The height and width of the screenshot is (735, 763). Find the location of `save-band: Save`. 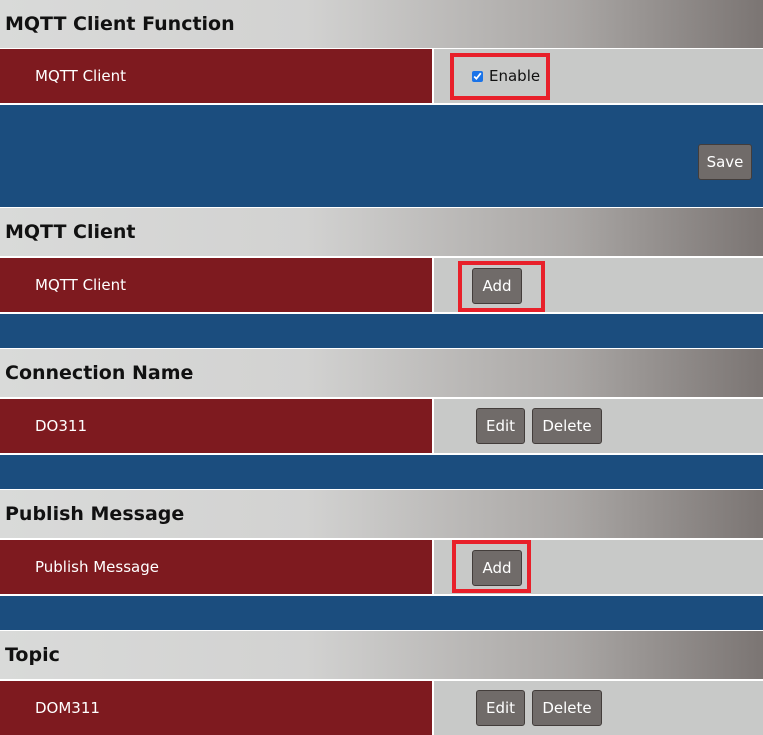

save-band: Save is located at coordinates (381, 156).